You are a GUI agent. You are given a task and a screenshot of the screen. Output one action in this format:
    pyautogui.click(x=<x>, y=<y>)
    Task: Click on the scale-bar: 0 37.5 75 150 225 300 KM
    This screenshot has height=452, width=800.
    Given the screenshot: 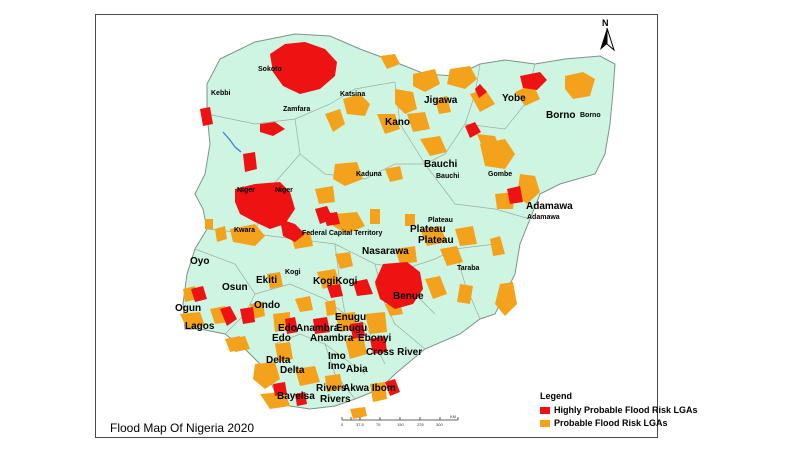 What is the action you would take?
    pyautogui.click(x=400, y=420)
    